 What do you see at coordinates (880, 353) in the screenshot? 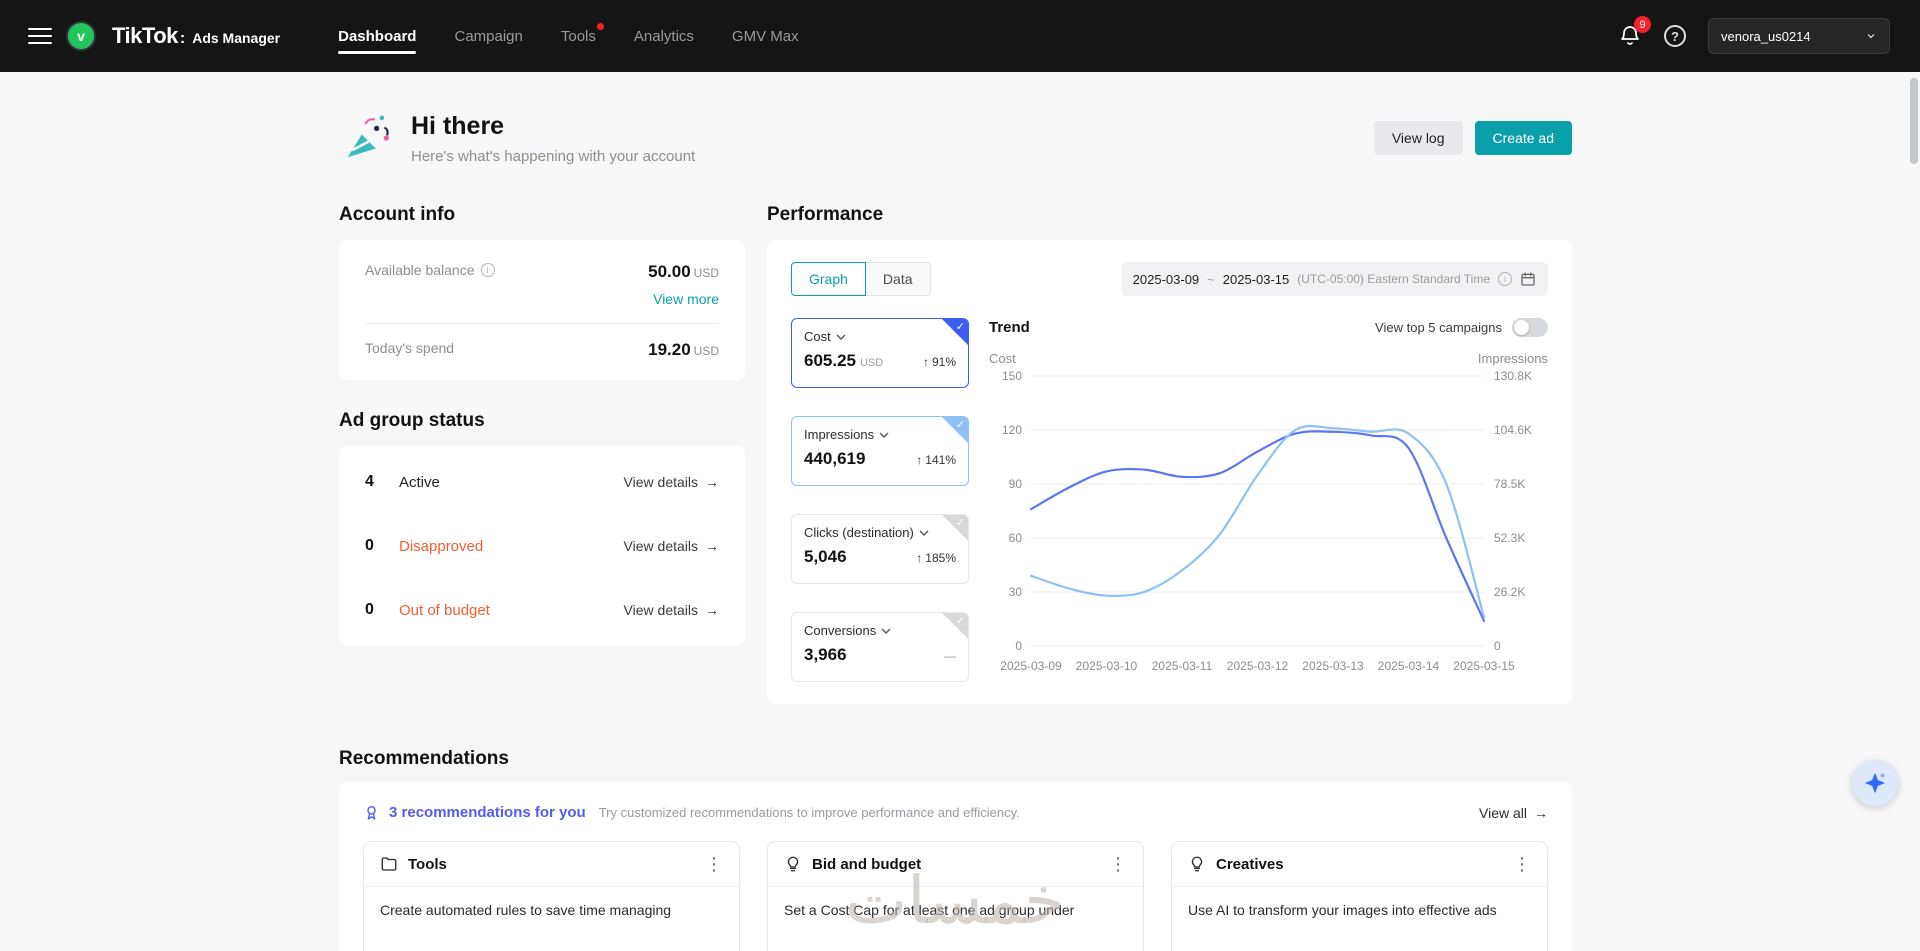
I see `metric-card-cost: ✓ Cost 605.25 USD ↑` at bounding box center [880, 353].